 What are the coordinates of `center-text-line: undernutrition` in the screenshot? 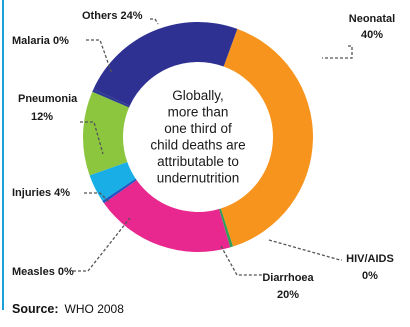 It's located at (198, 177).